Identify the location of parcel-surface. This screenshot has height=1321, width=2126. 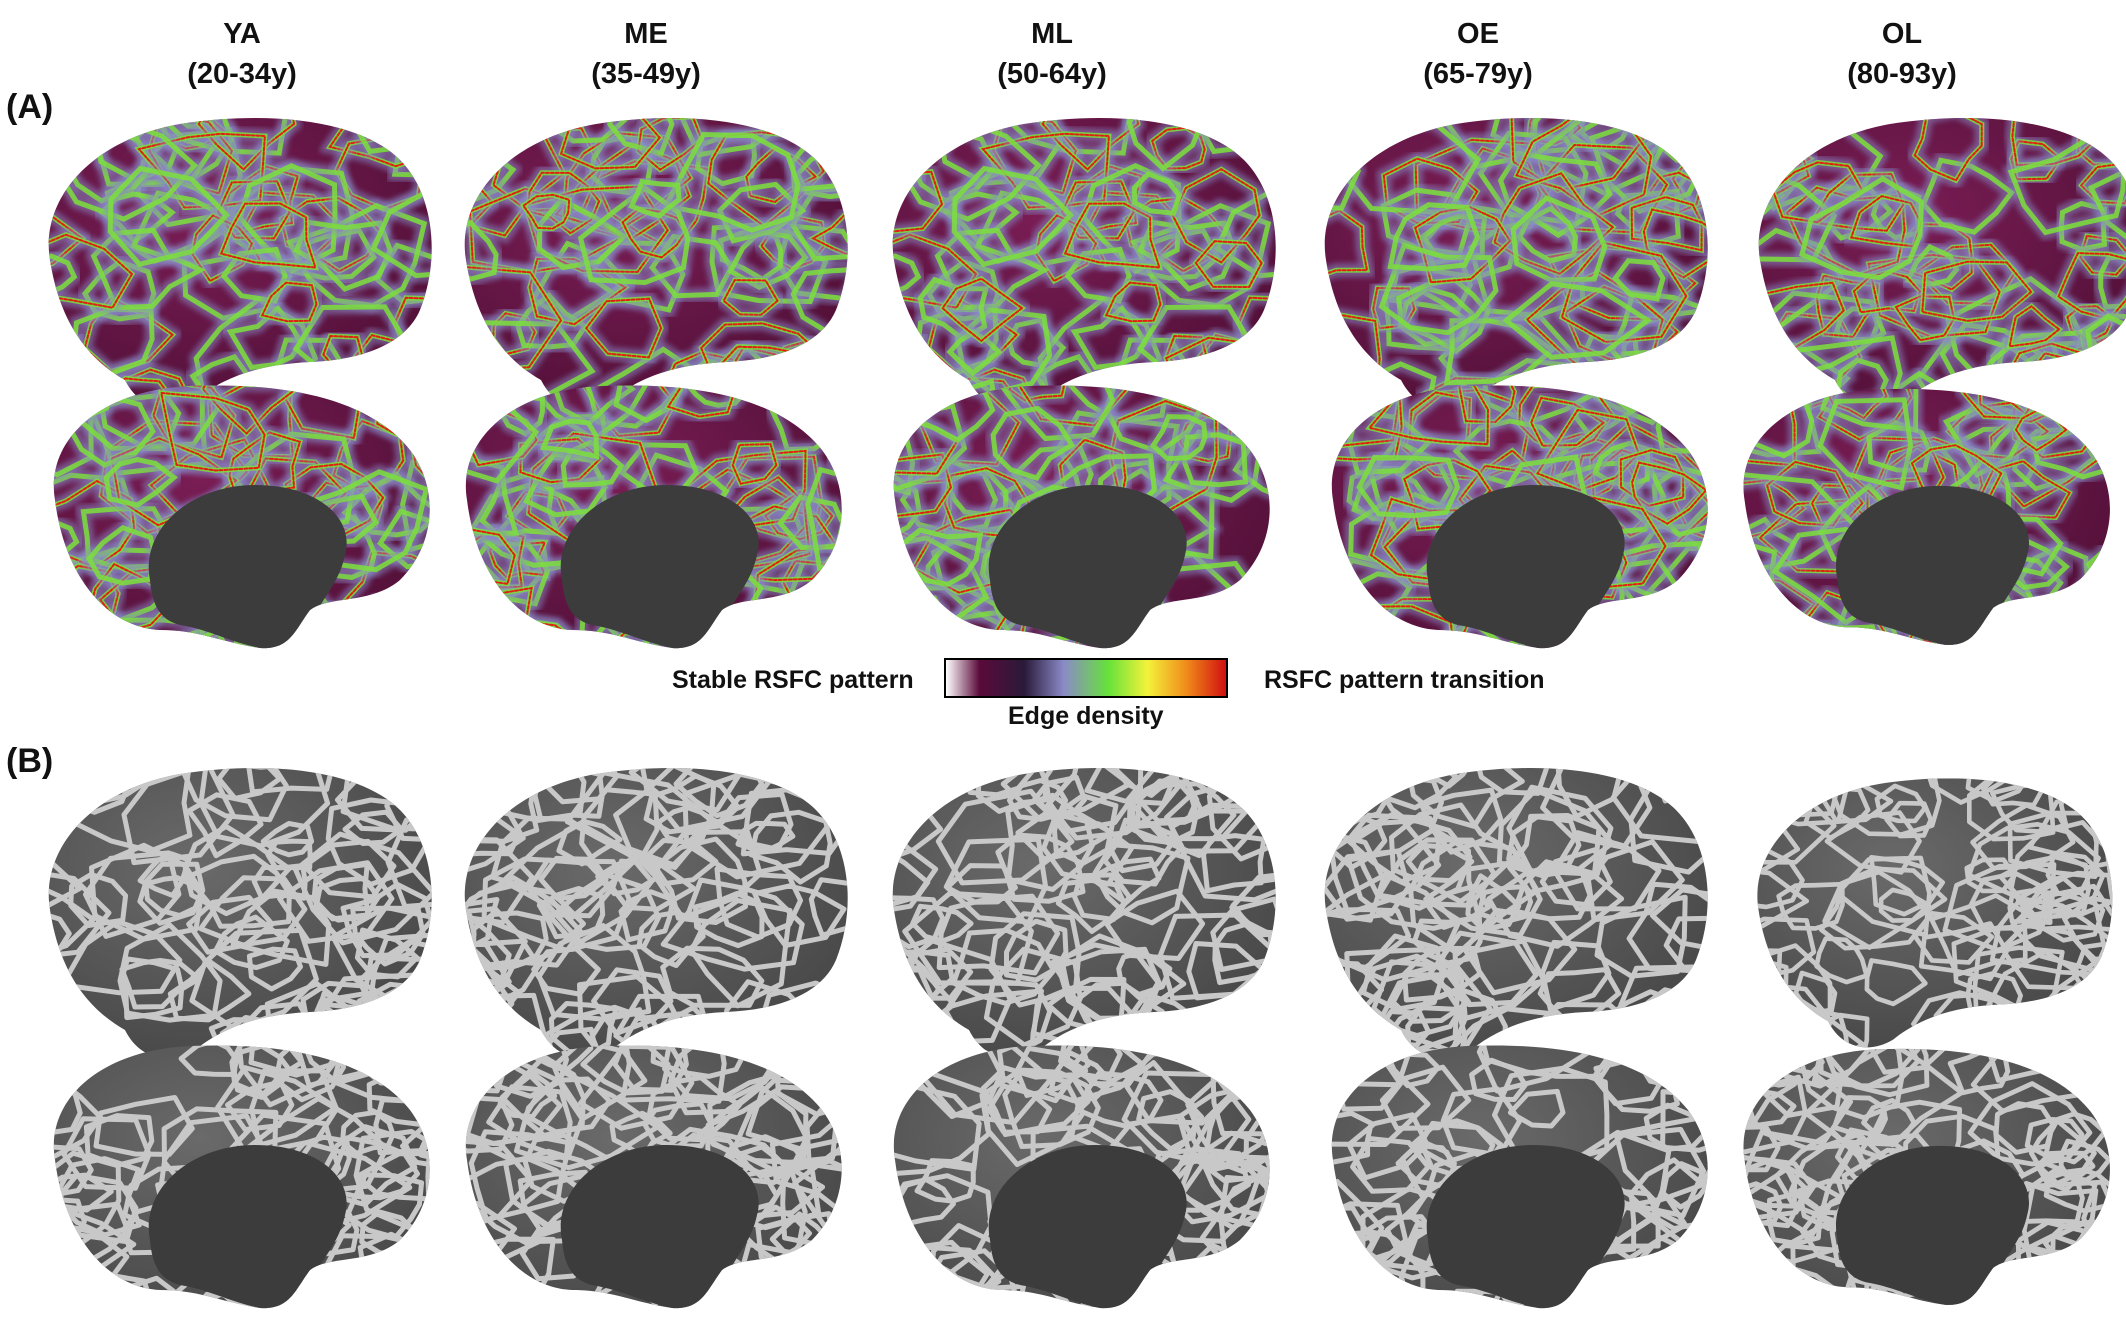
(656, 913).